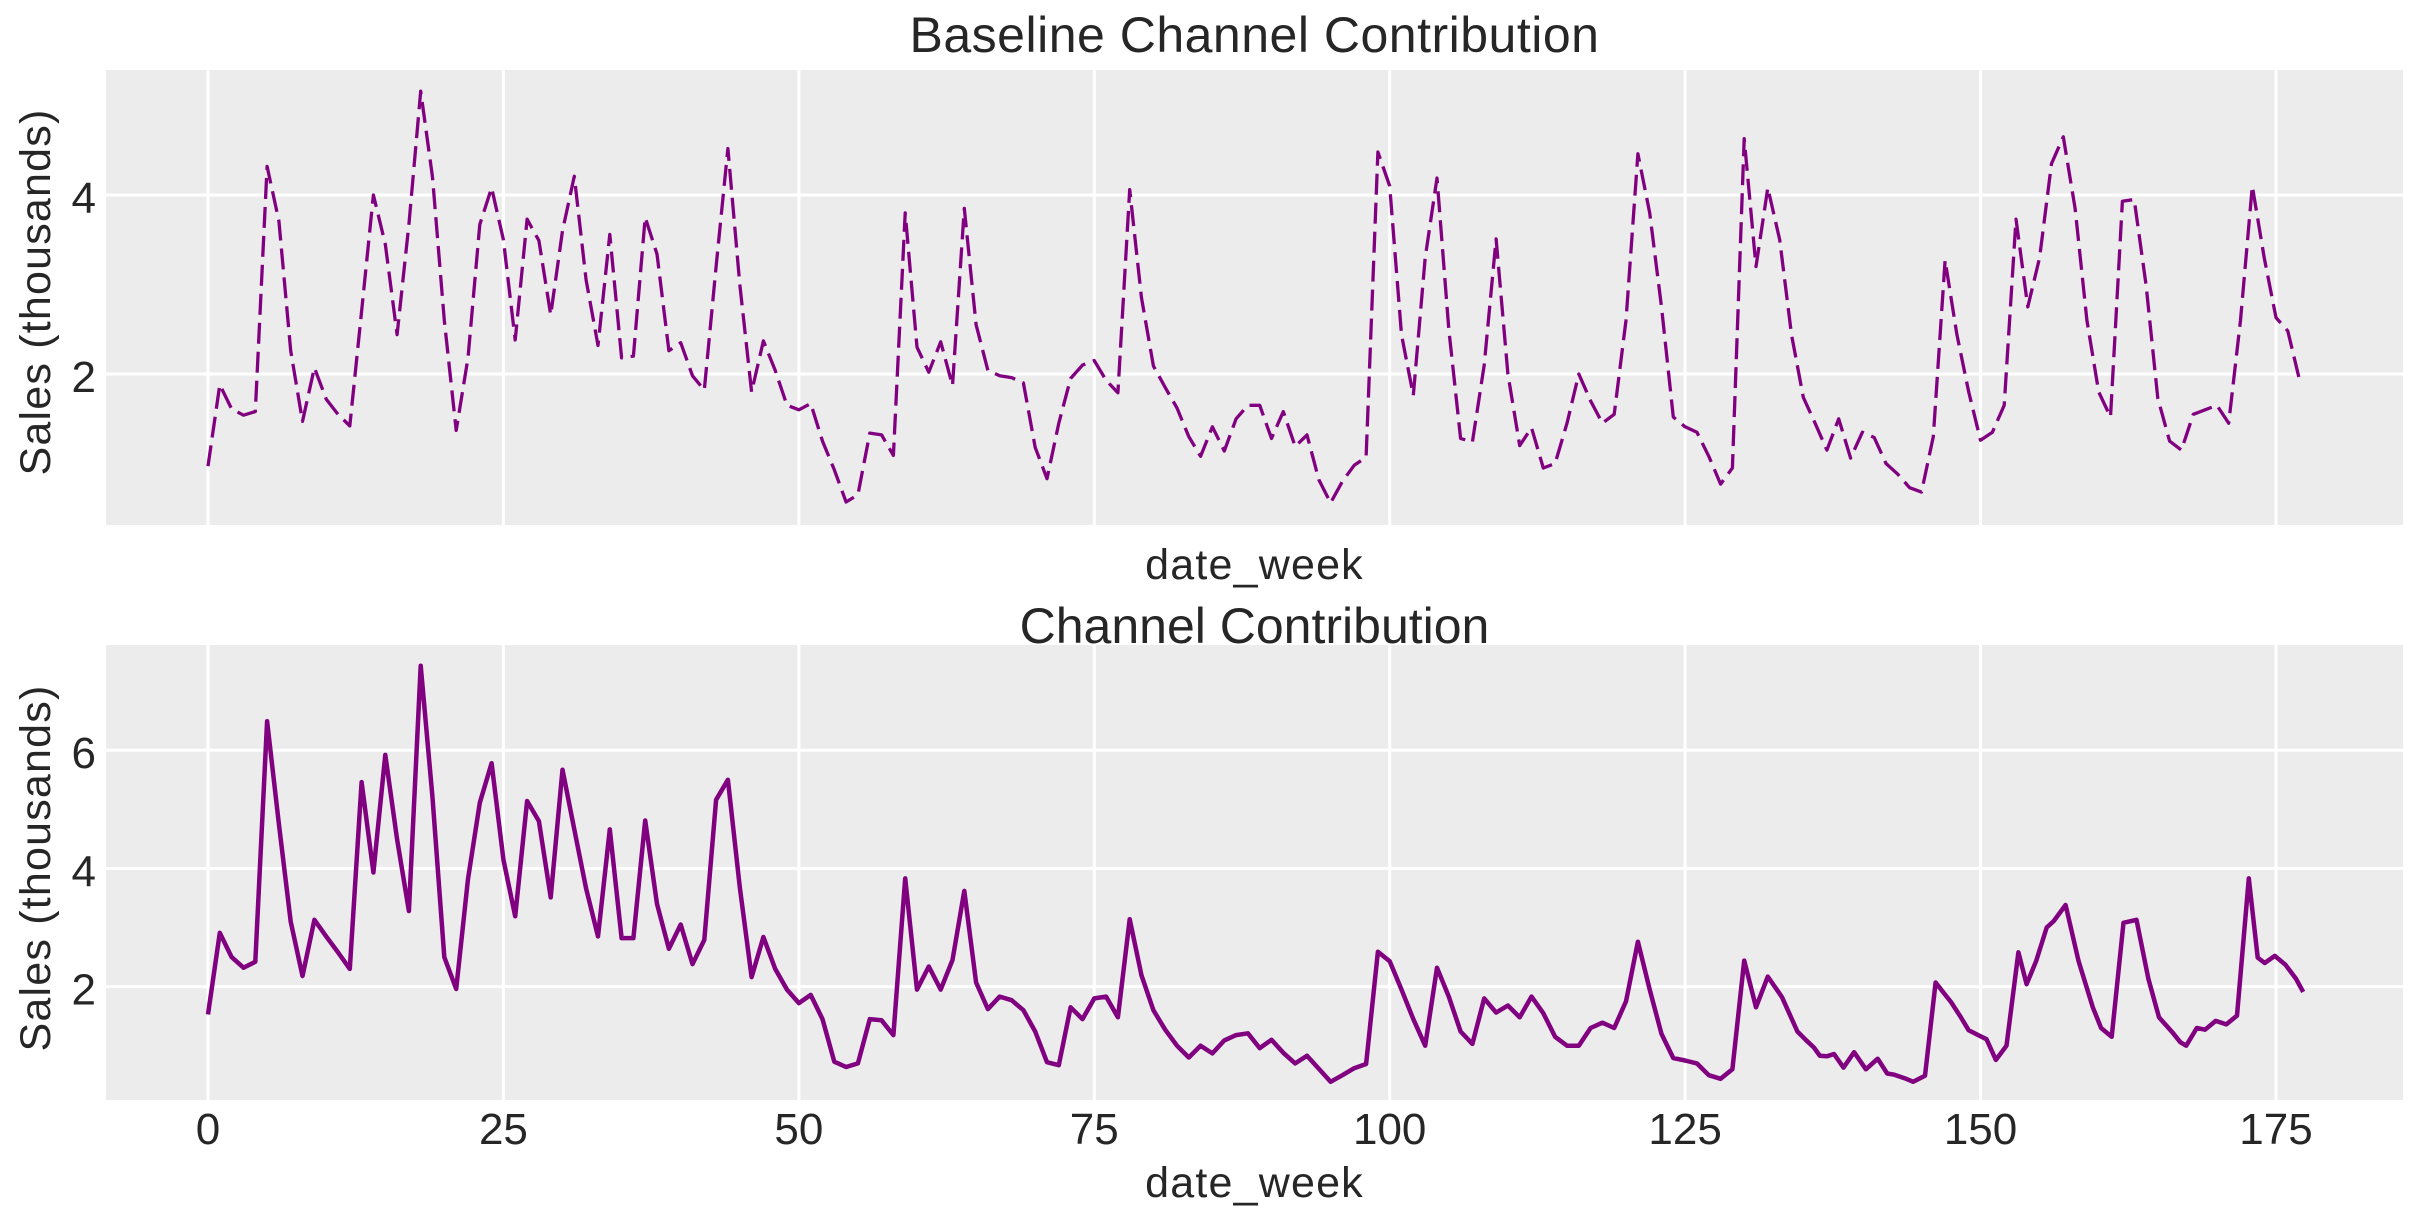 This screenshot has height=1223, width=2423. I want to click on svg-text: 125, so click(1684, 1129).